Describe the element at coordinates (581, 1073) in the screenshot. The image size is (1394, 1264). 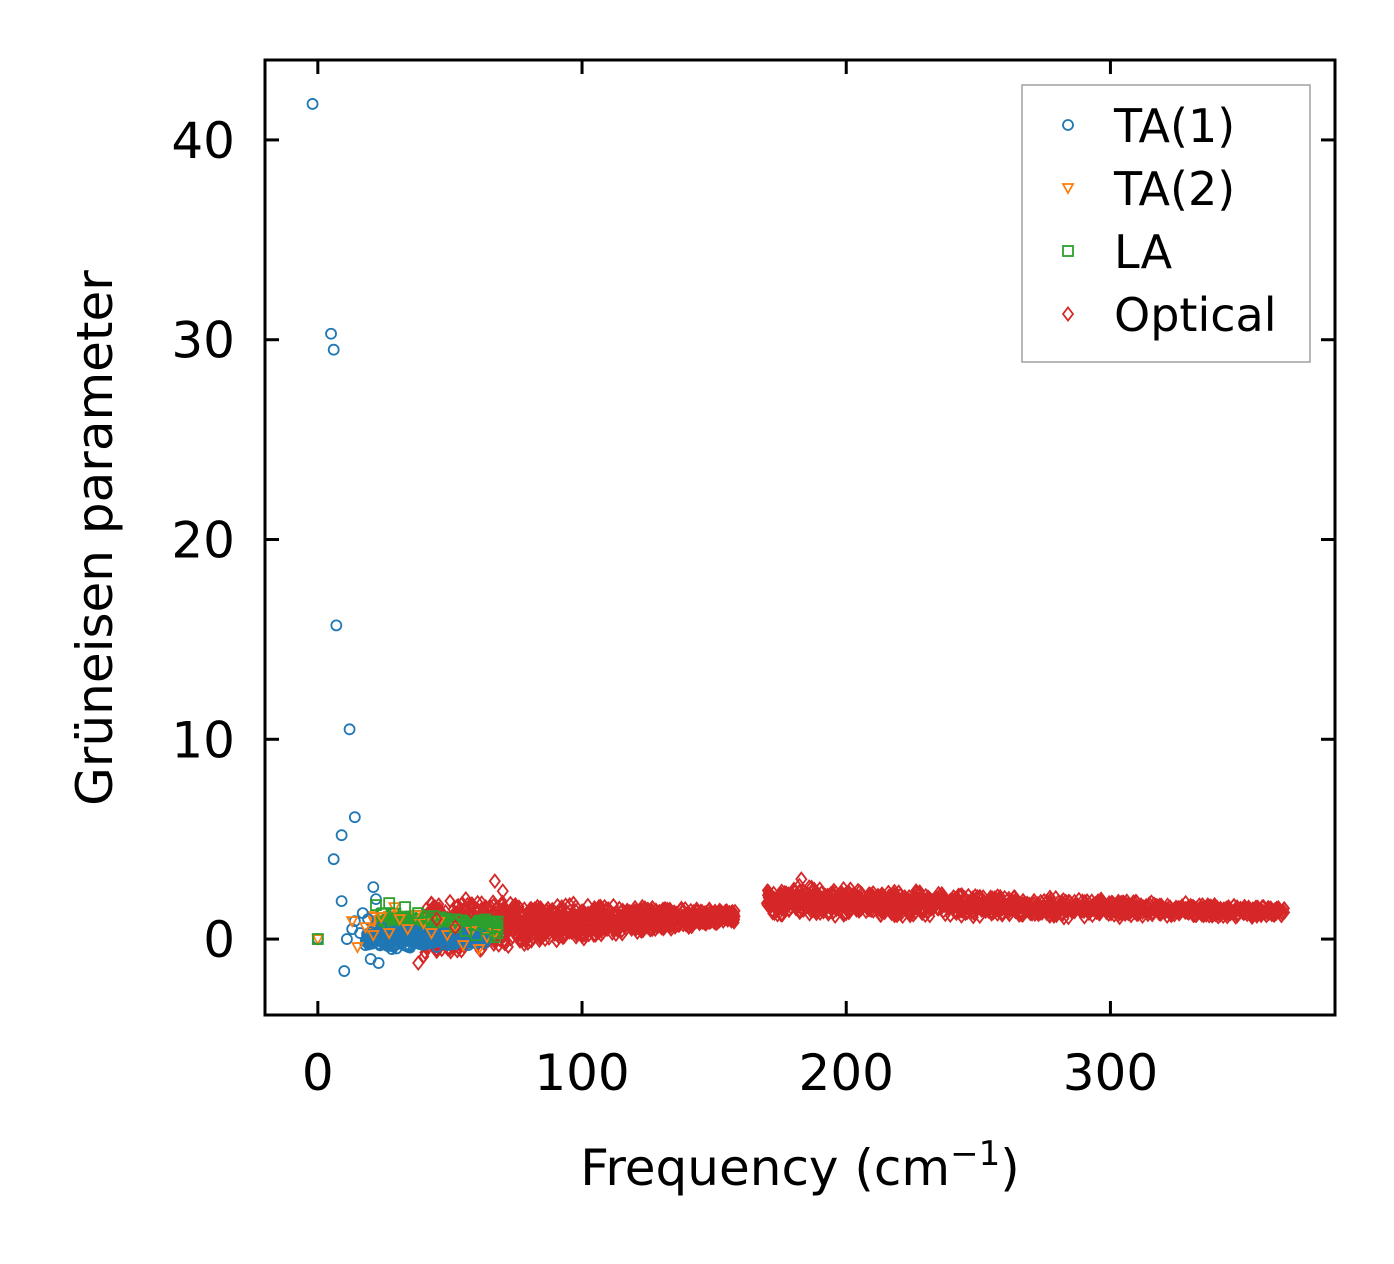
I see `x-tick-label: 100` at that location.